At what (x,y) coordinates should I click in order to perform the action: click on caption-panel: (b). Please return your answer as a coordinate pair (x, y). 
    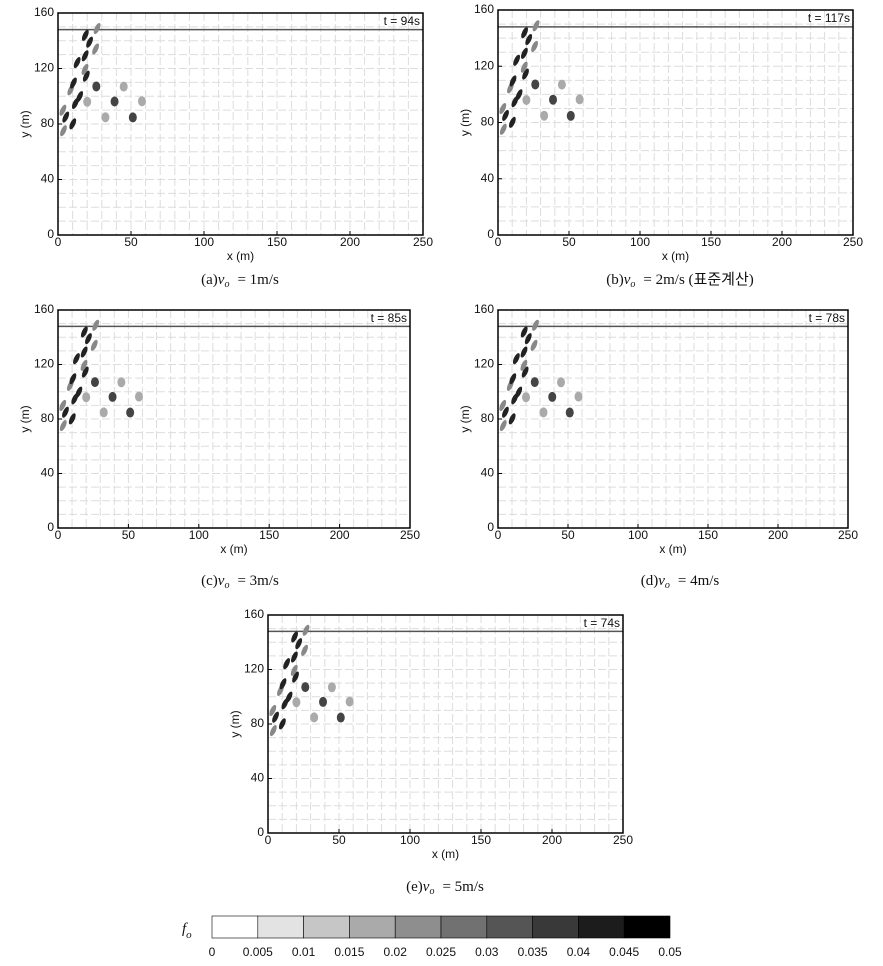
    Looking at the image, I should click on (615, 280).